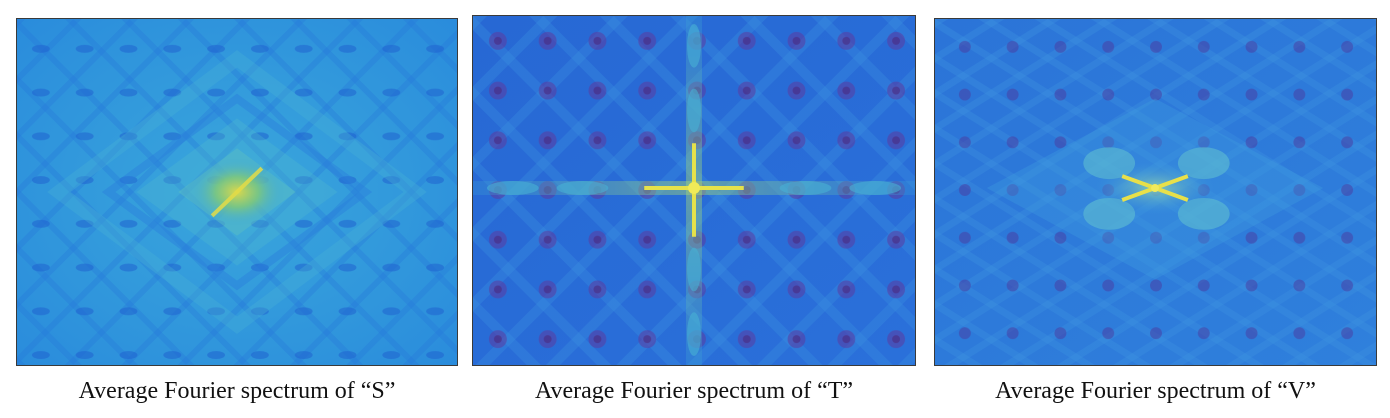  I want to click on caption-t: Average Fourier spectrum of “T”, so click(694, 391).